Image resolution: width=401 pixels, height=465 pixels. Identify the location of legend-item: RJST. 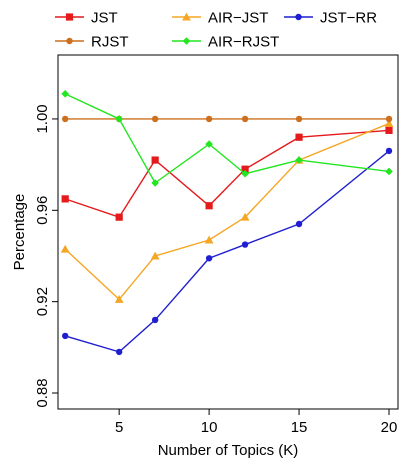
(92, 42).